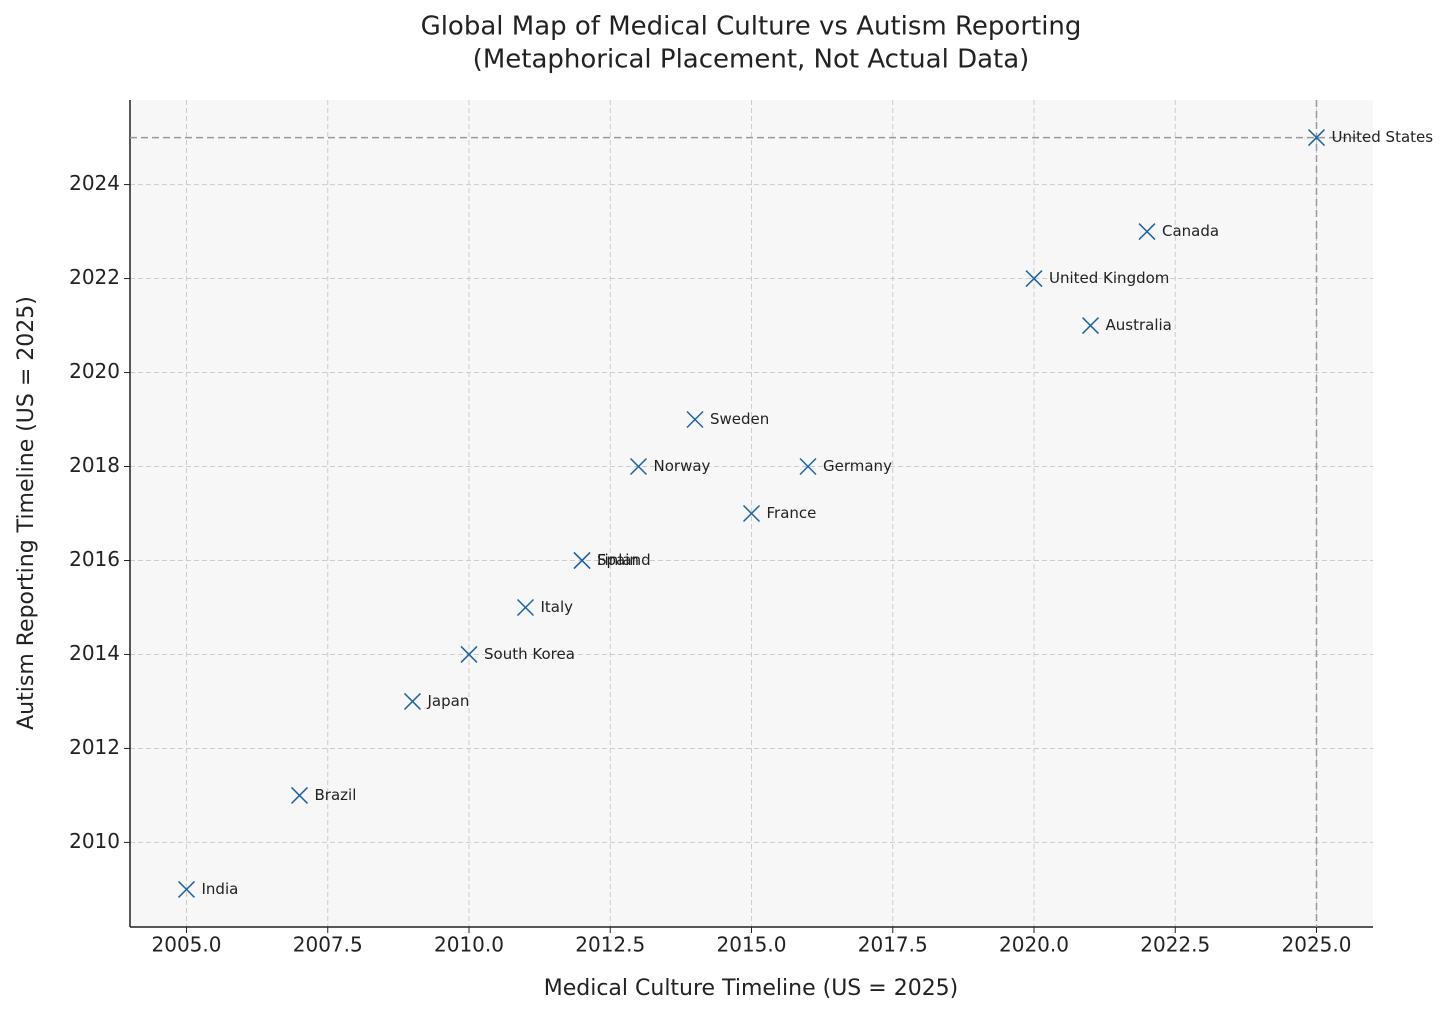  Describe the element at coordinates (1317, 945) in the screenshot. I see `x-tick-label: 2025.0` at that location.